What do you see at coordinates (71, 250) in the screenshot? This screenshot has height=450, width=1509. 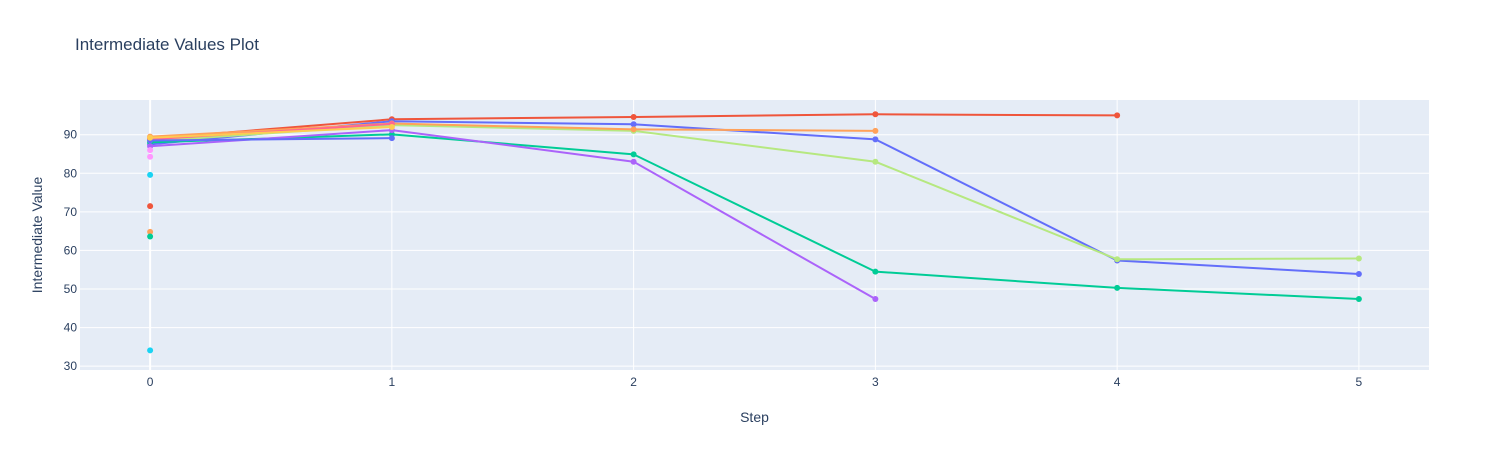 I see `y-tick-label: 60` at bounding box center [71, 250].